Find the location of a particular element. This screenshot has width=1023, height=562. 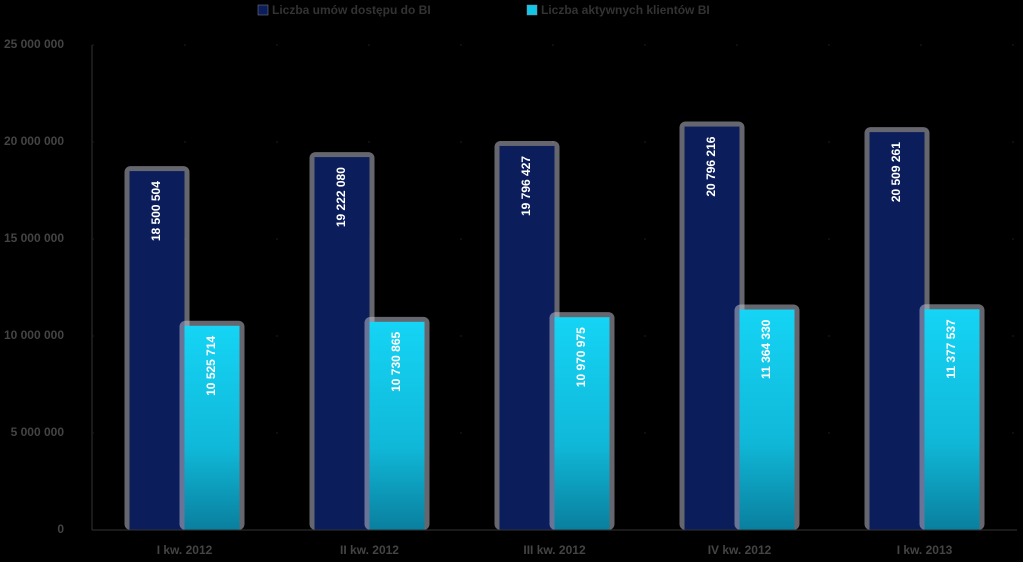

legend-label: Liczba umów dostępu do BI is located at coordinates (351, 10).